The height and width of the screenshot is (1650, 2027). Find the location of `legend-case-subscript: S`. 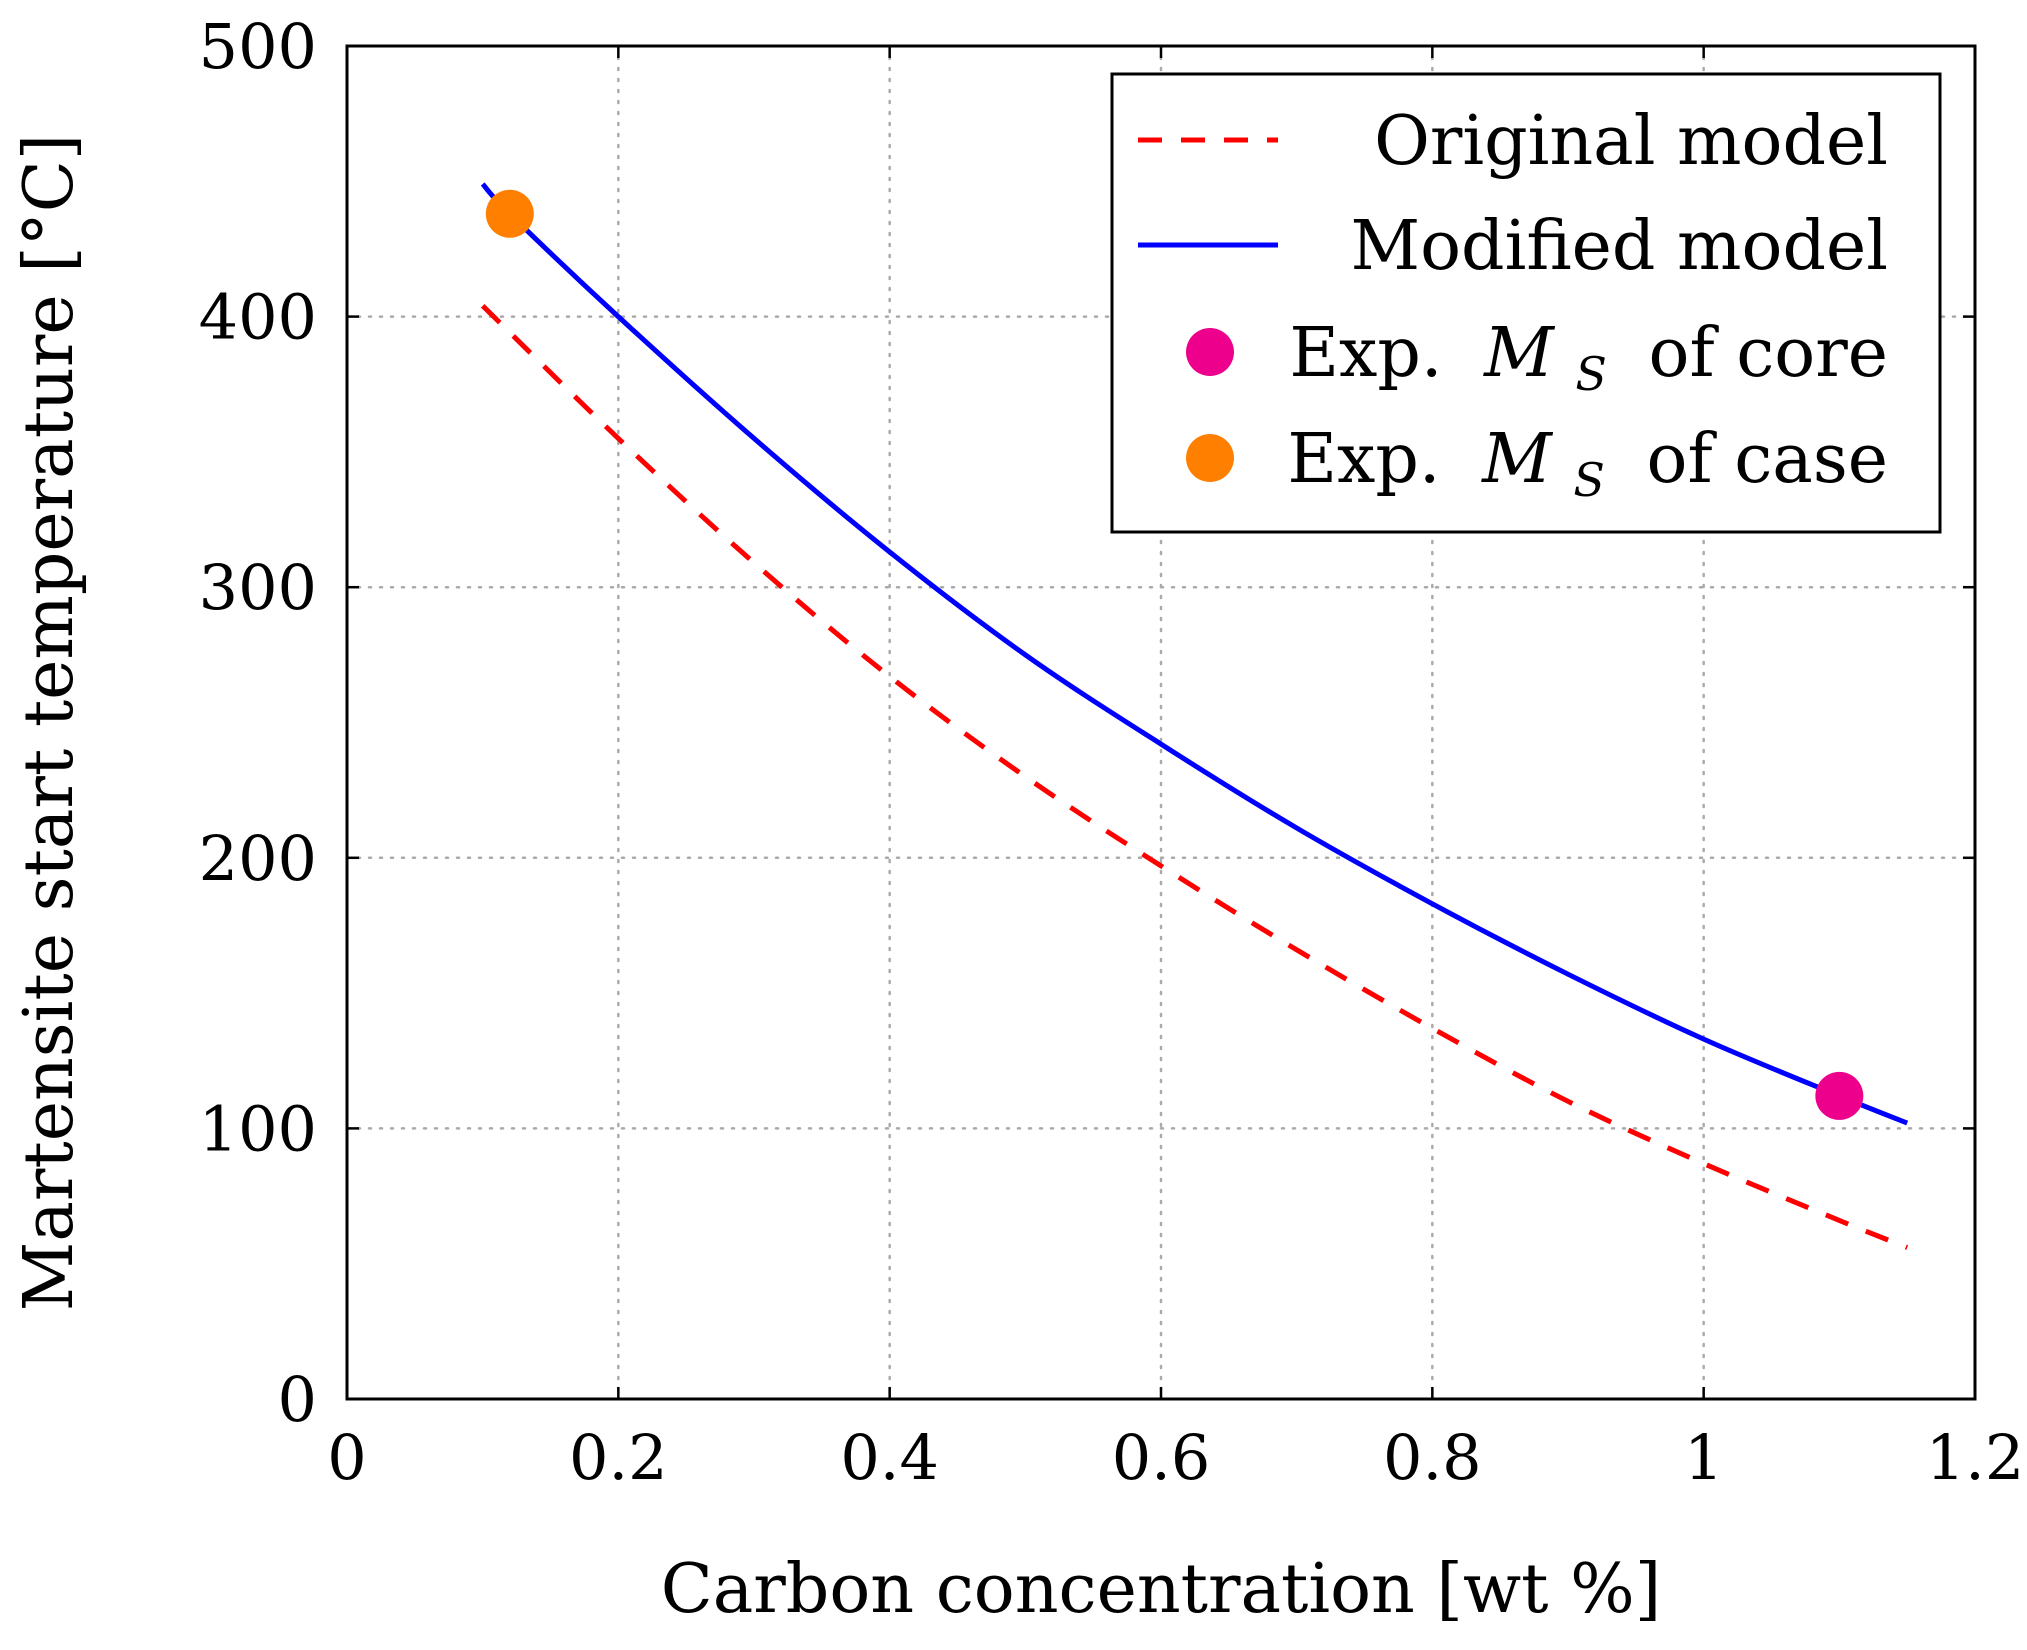

legend-case-subscript: S is located at coordinates (1589, 480).